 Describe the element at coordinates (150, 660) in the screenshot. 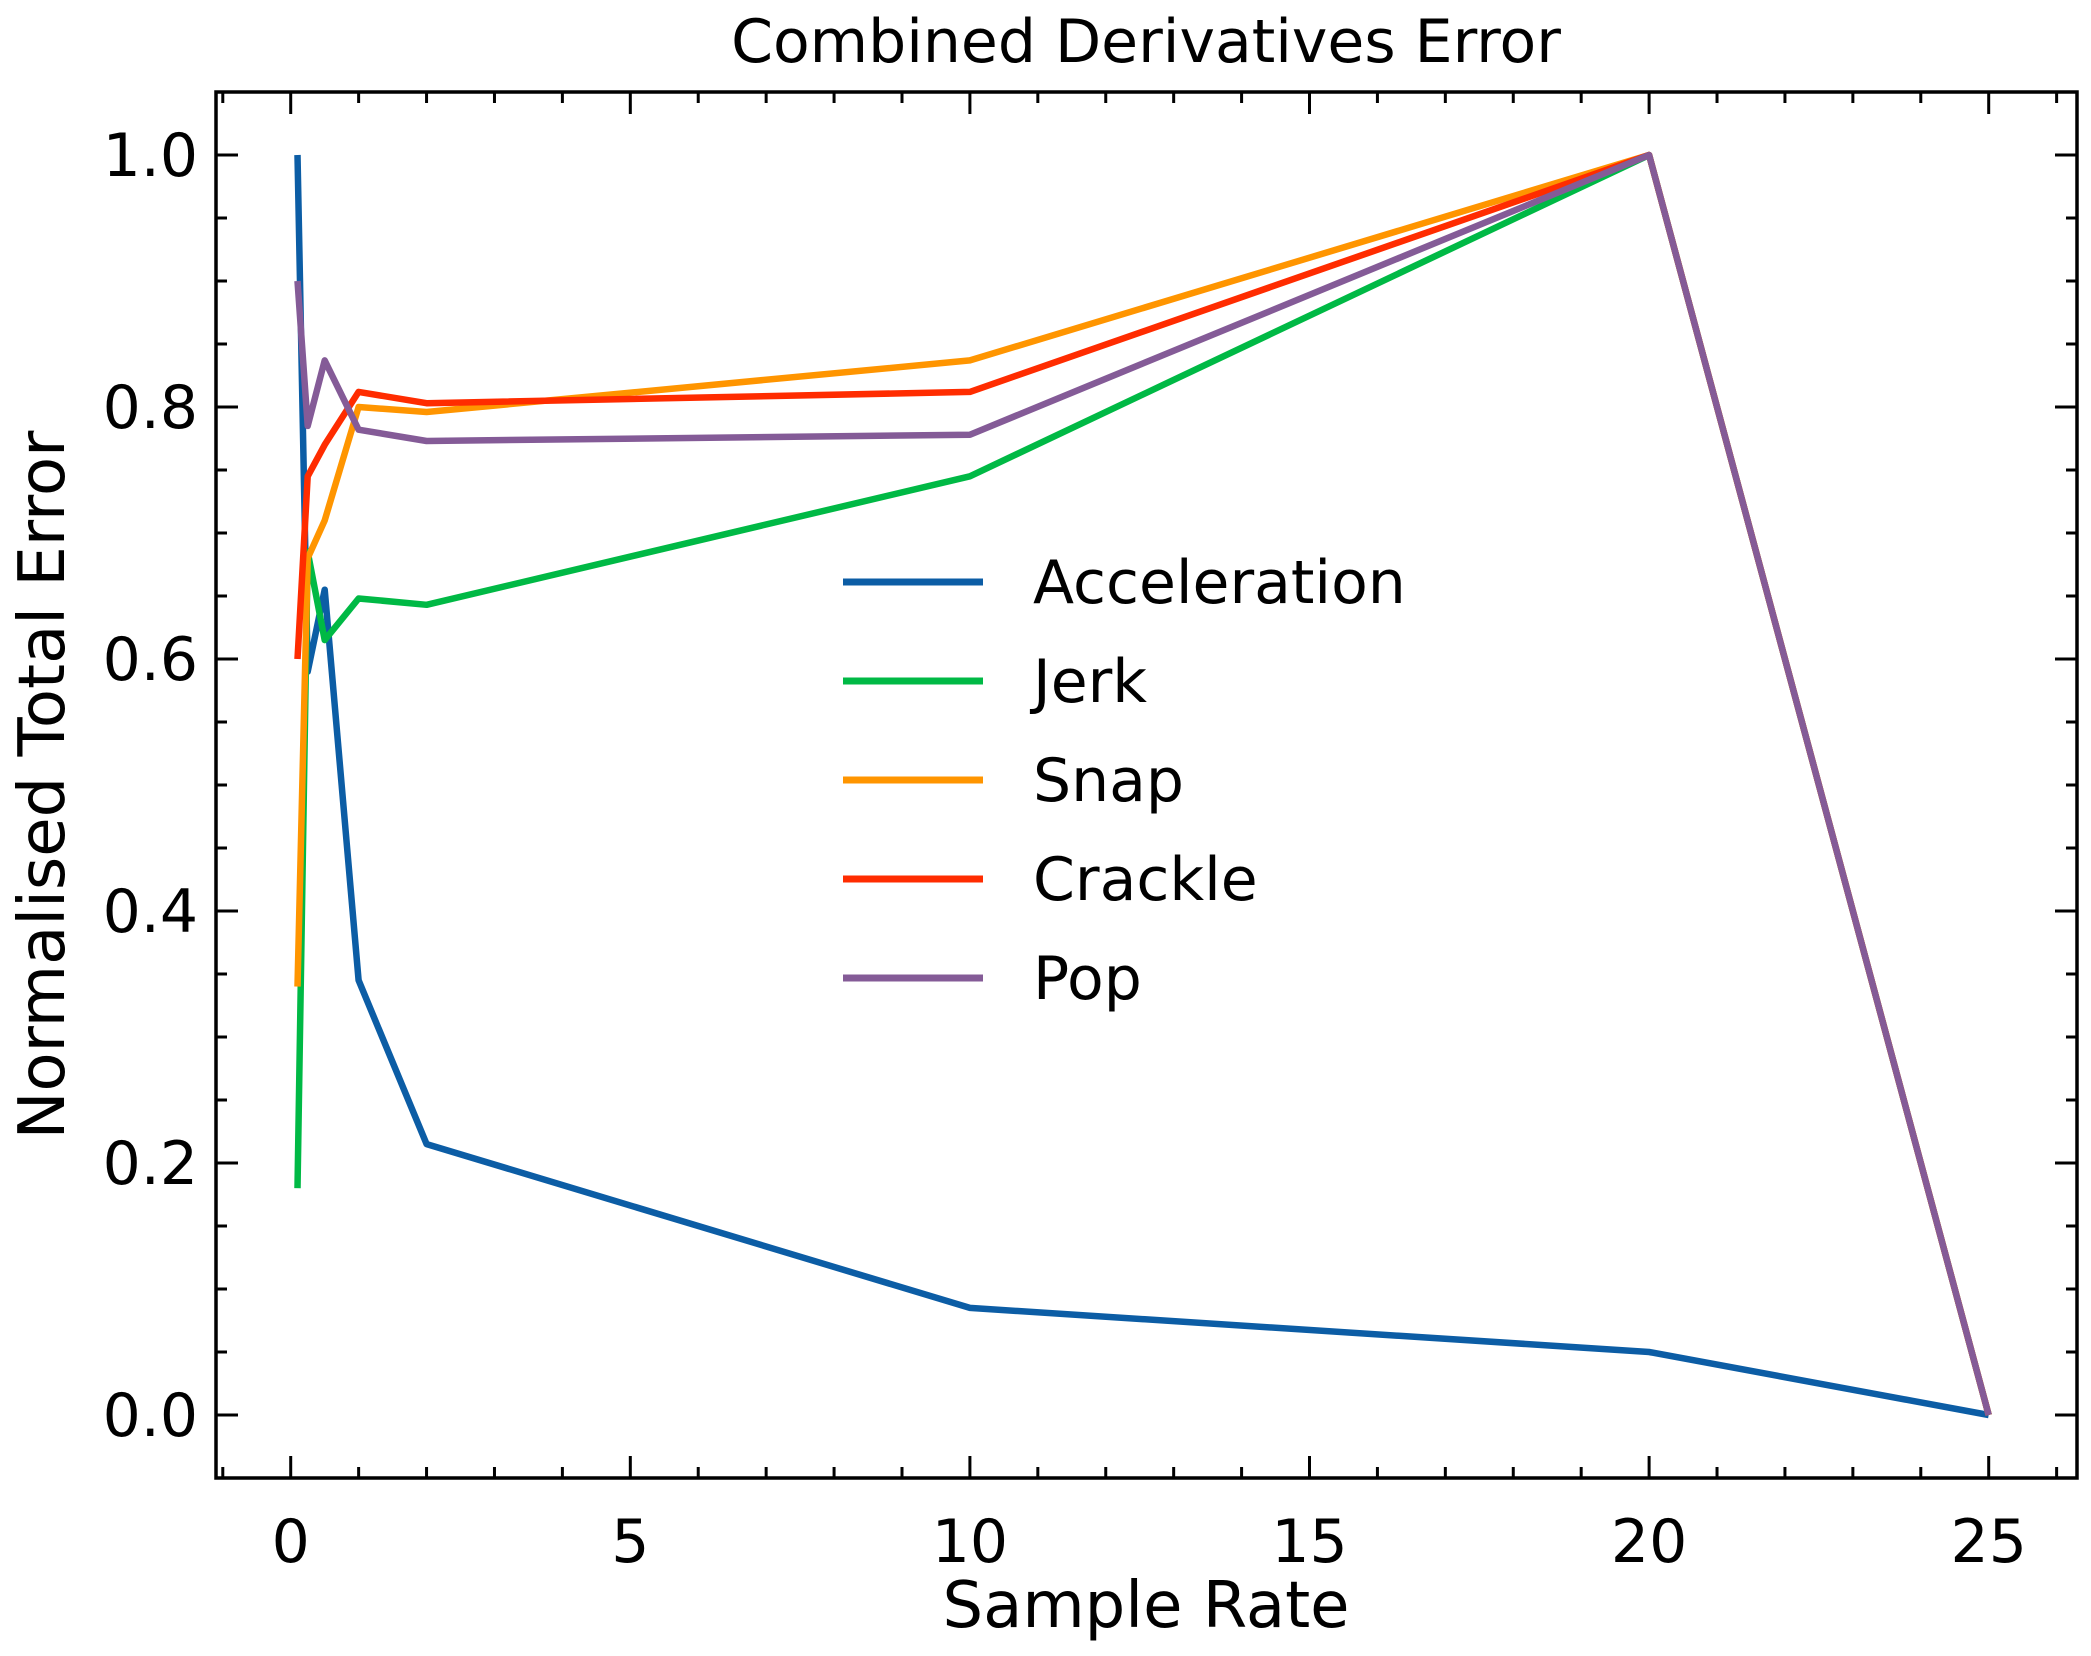

I see `y-tick-label: 0.6` at that location.